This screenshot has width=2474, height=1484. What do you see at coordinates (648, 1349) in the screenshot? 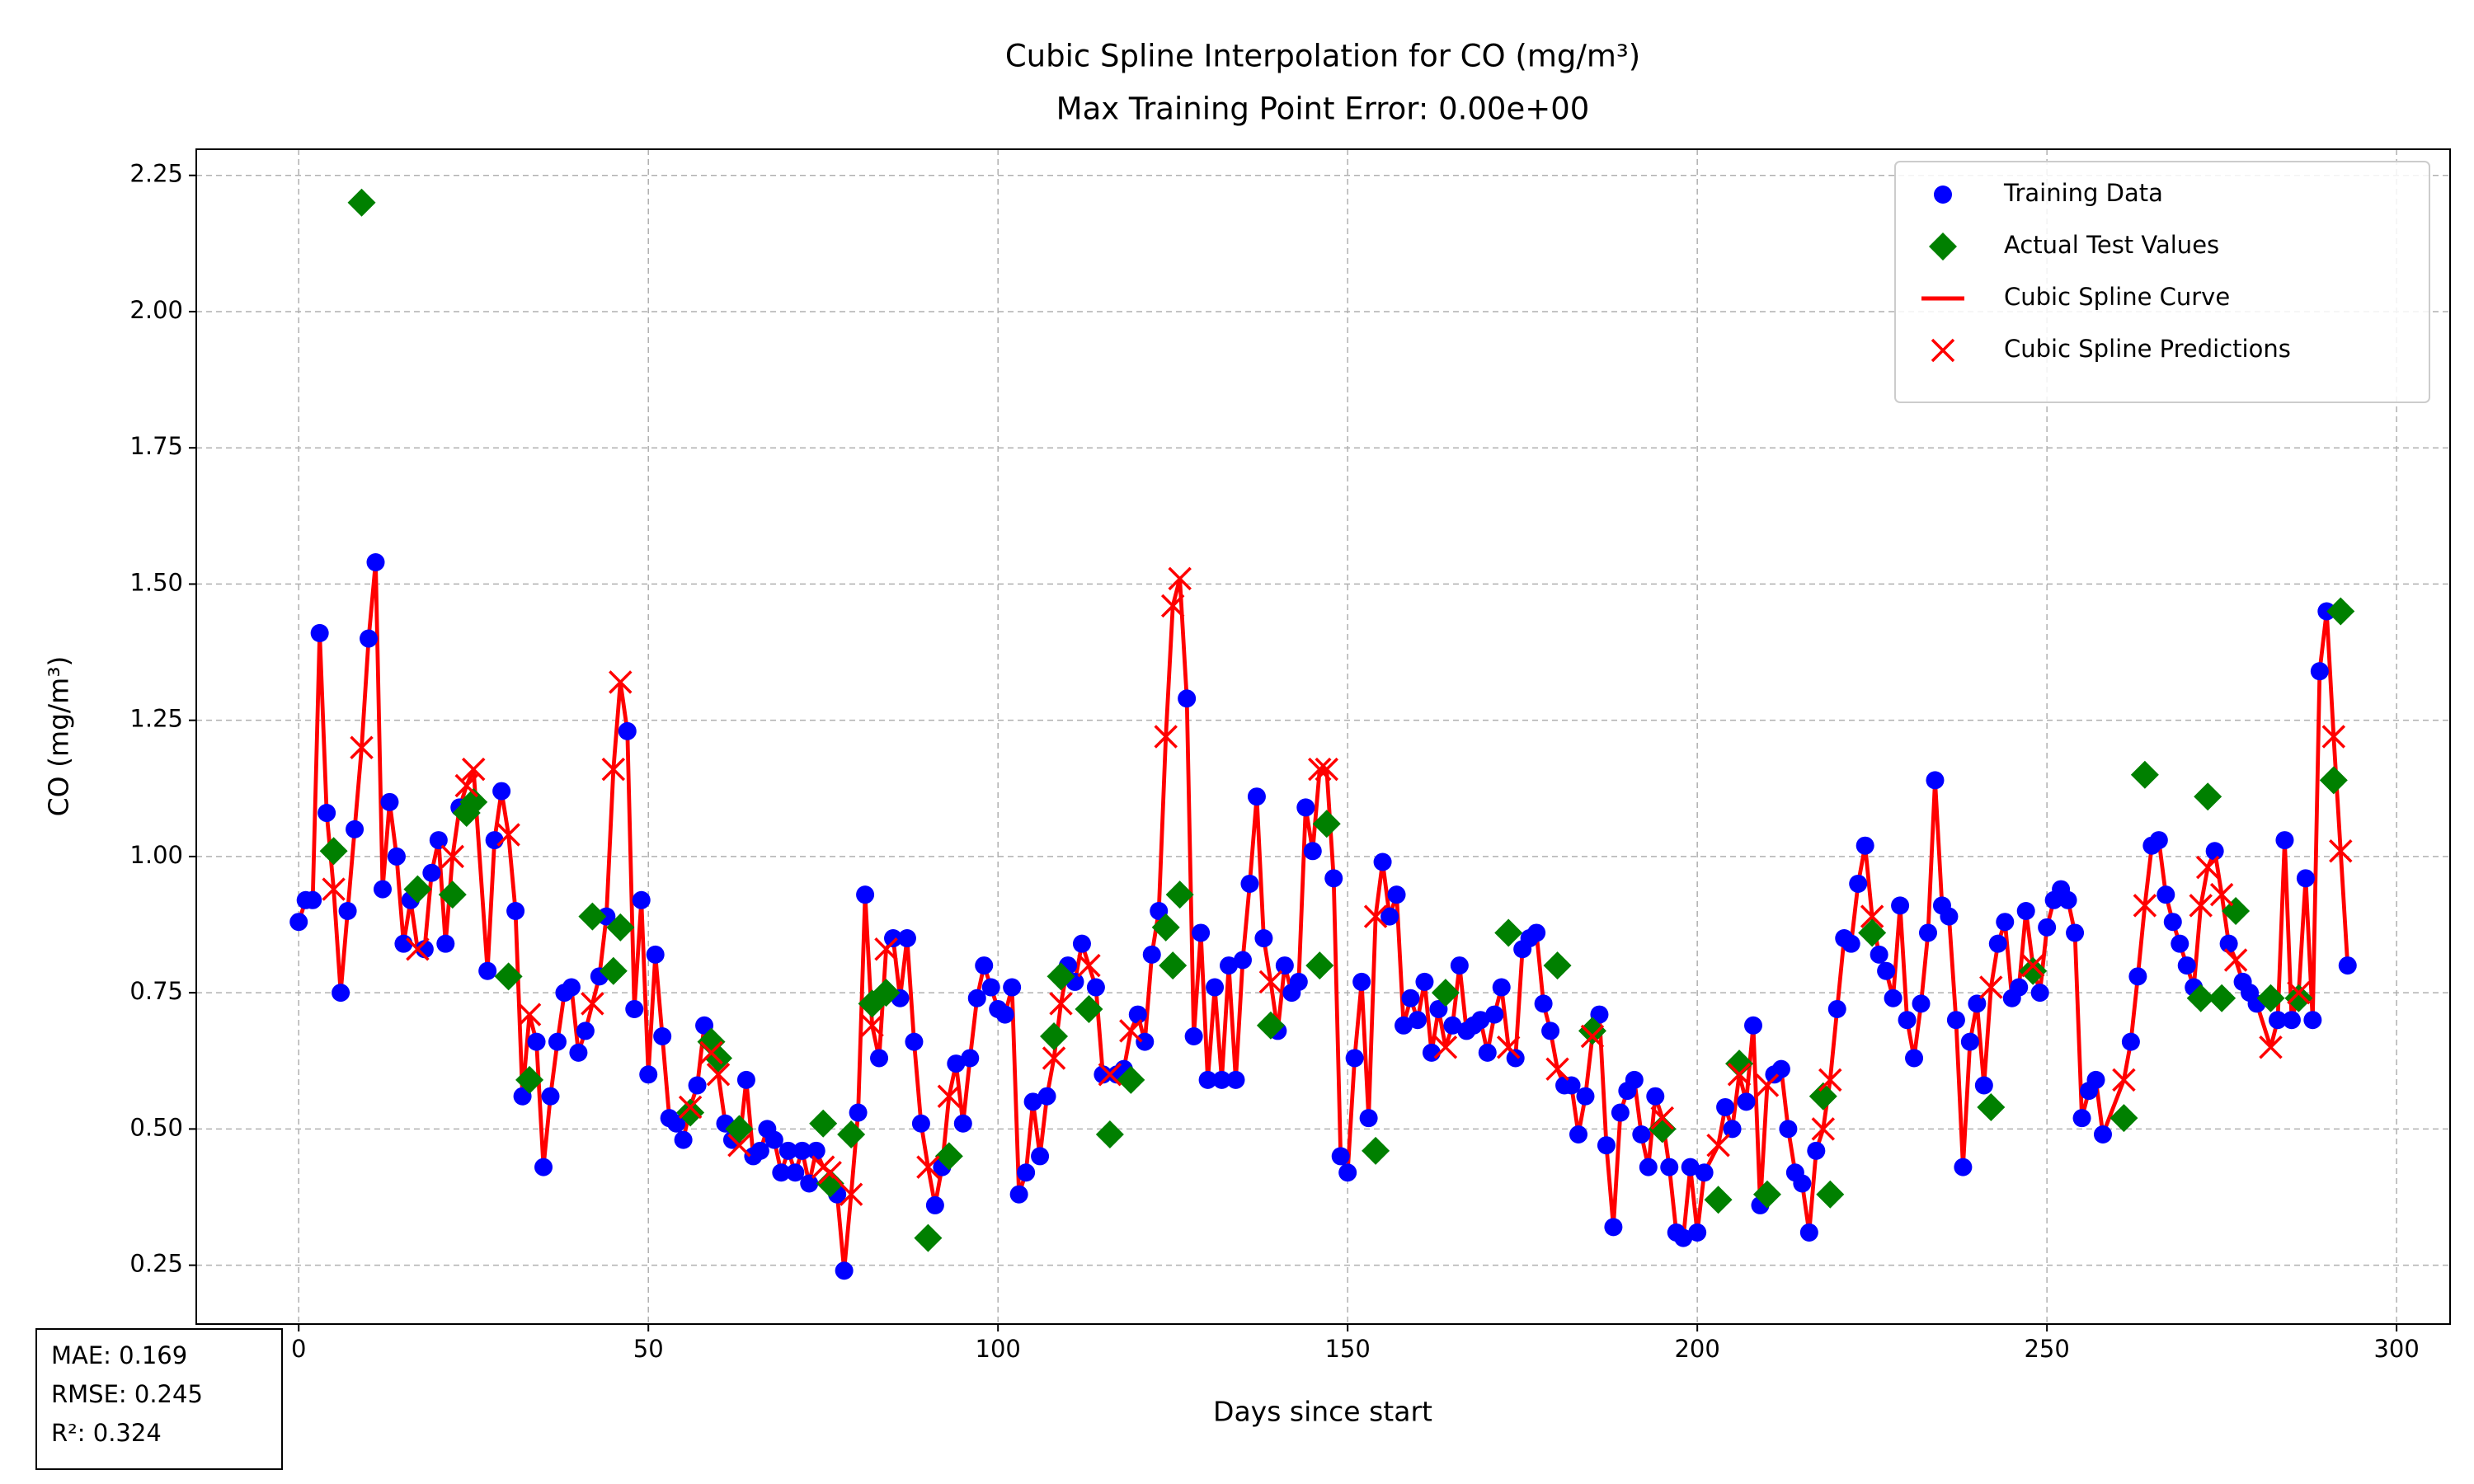
I see `x-tick-label: 50` at bounding box center [648, 1349].